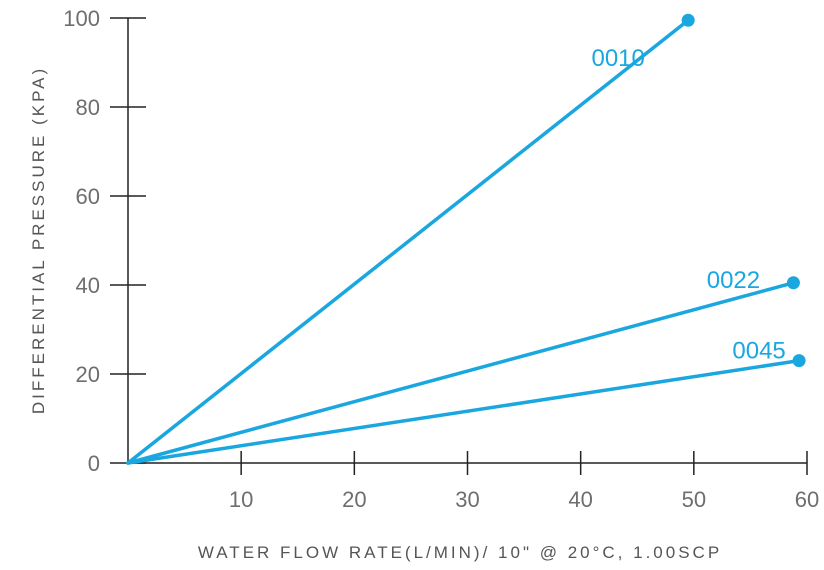 This screenshot has height=570, width=824. Describe the element at coordinates (88, 285) in the screenshot. I see `y-tick-label-40: 40` at that location.